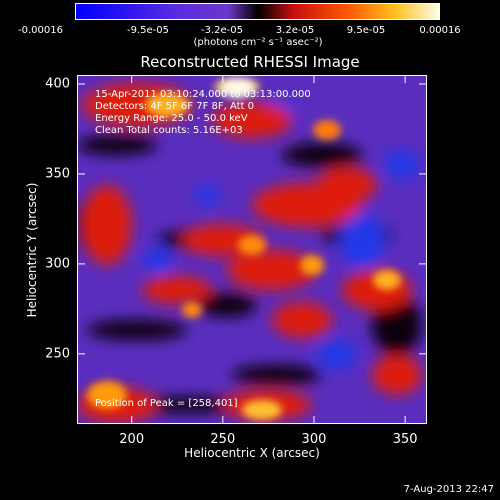 The height and width of the screenshot is (500, 500). I want to click on x-tick-label: 250, so click(223, 439).